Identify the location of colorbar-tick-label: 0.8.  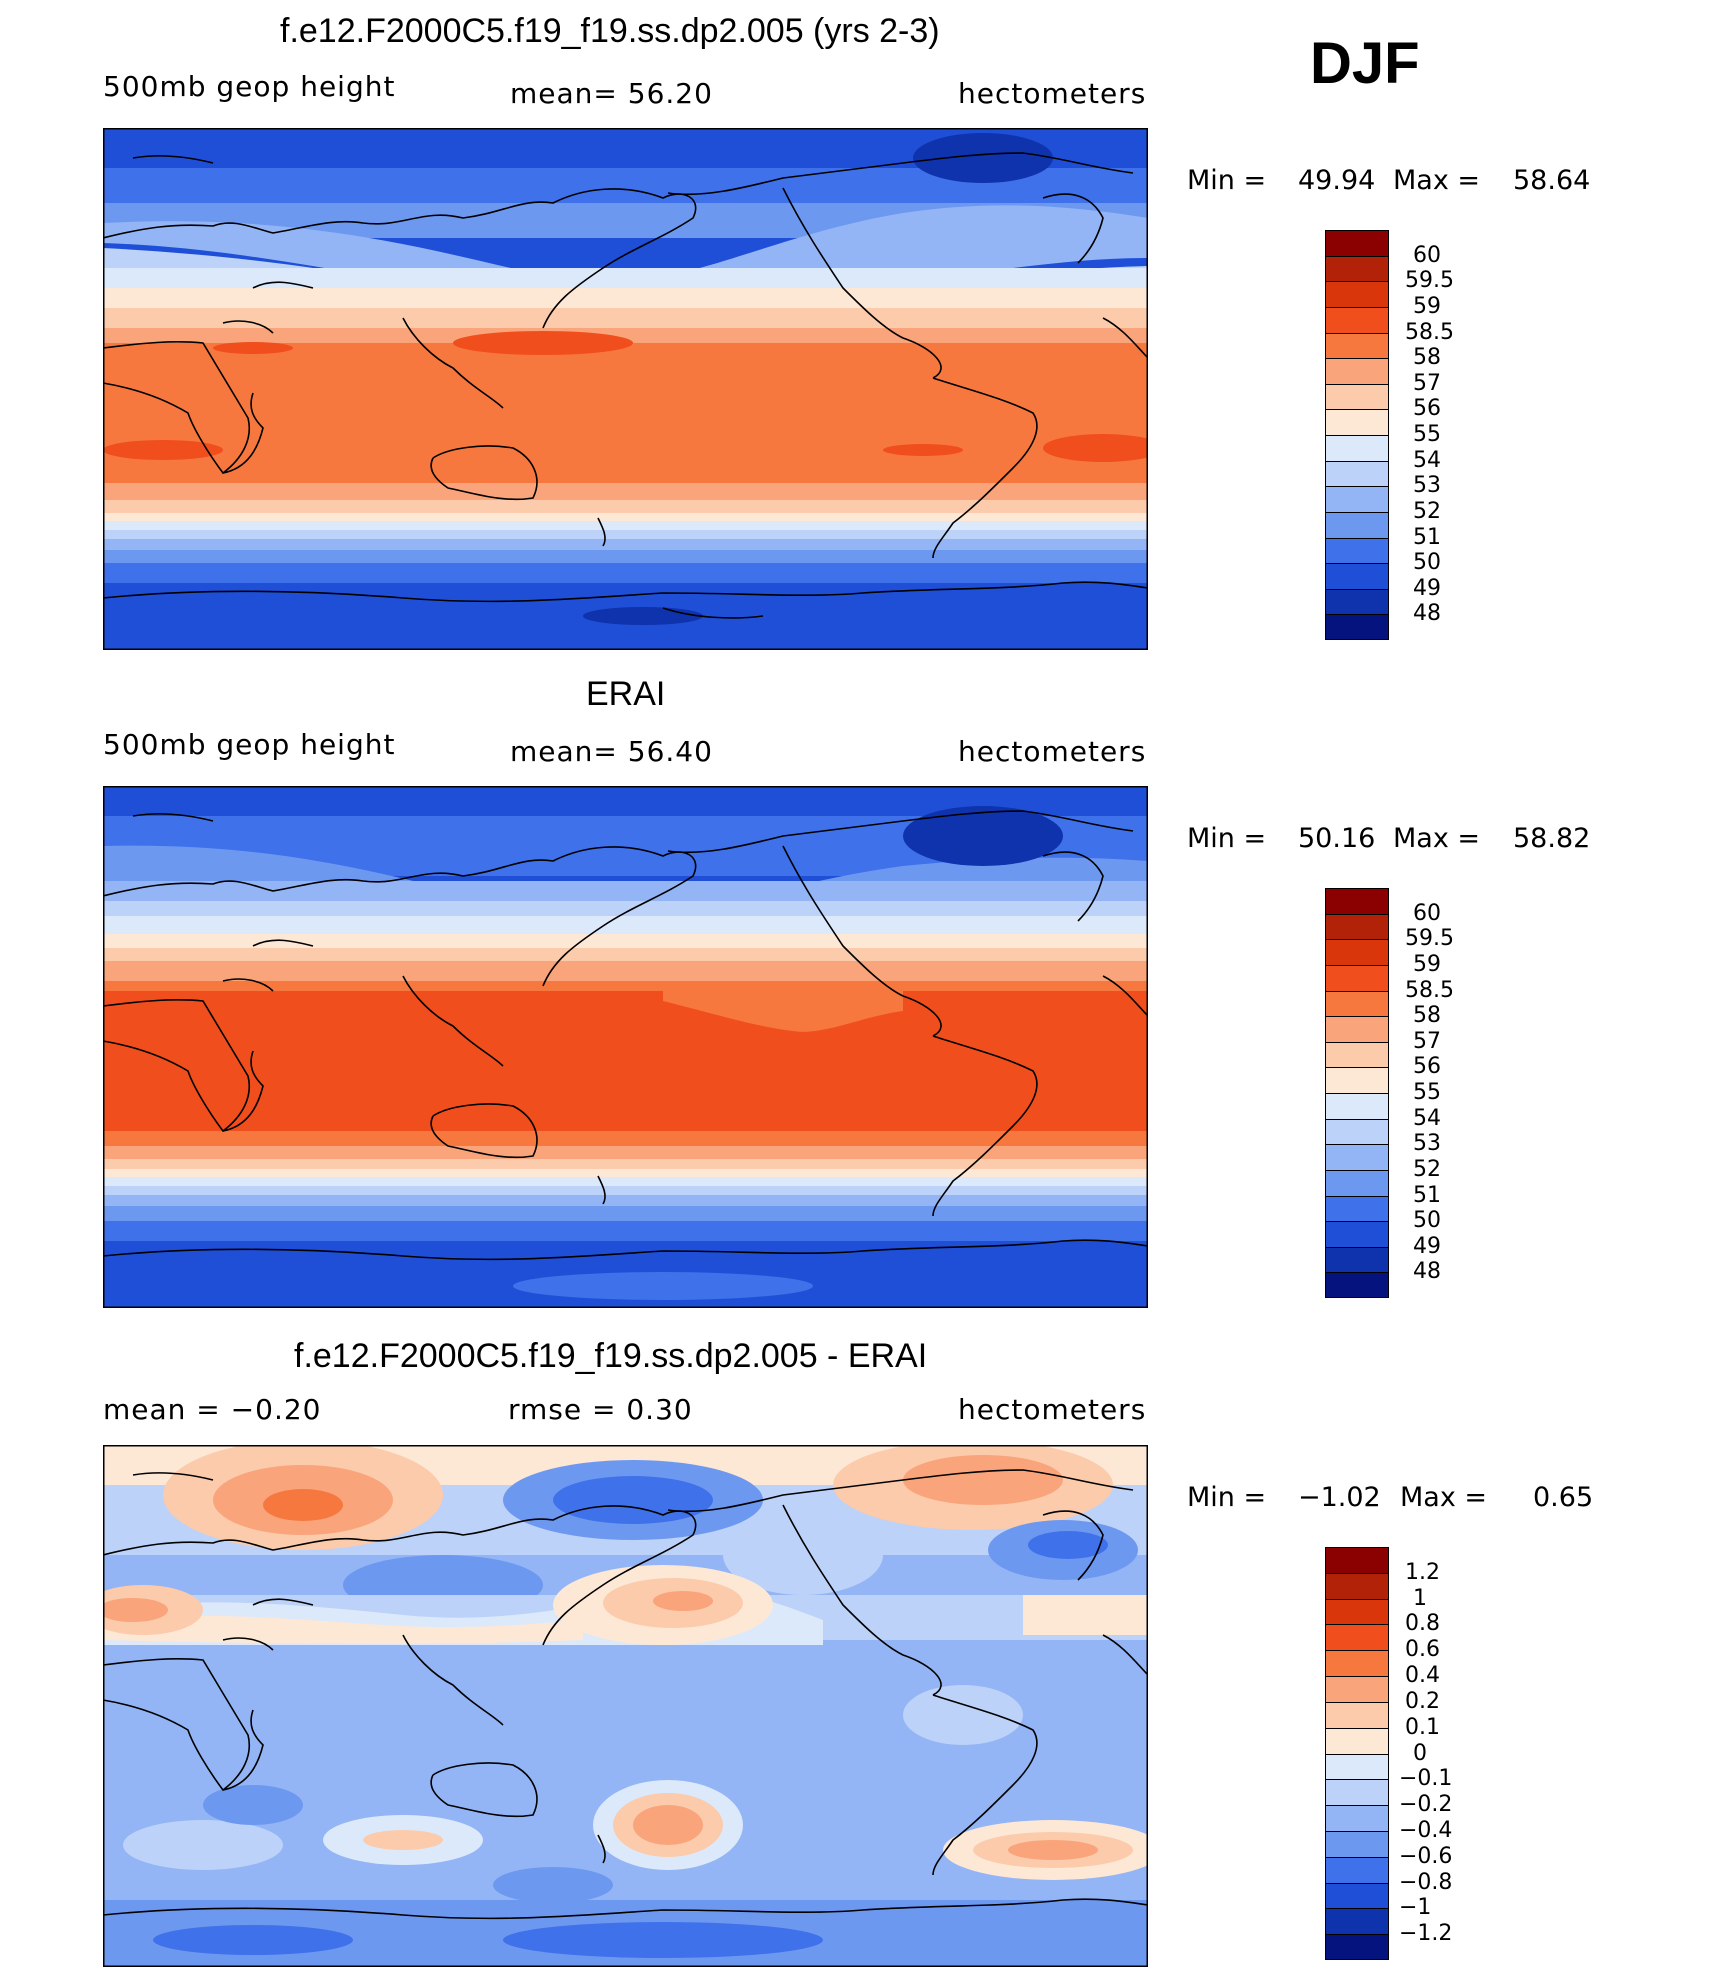
(1422, 1624).